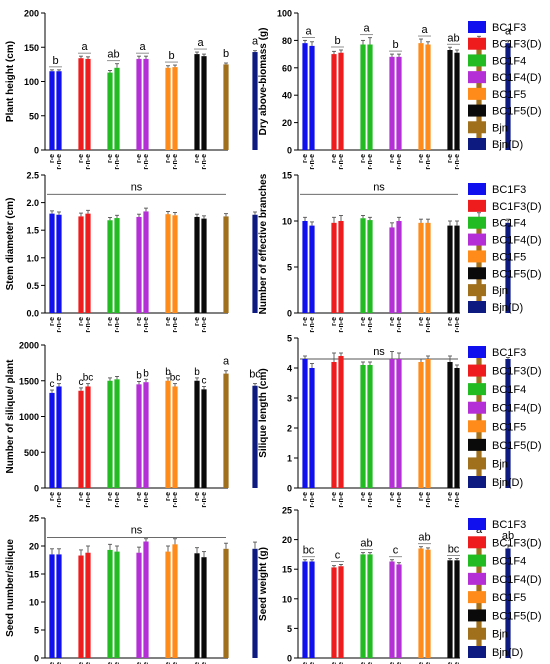  What do you see at coordinates (32, 176) in the screenshot?
I see `y-tick-label: 2.5` at bounding box center [32, 176].